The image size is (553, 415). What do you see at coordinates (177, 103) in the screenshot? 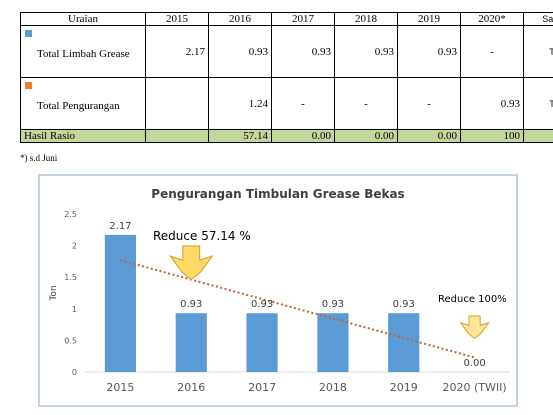
I see `table-cell` at bounding box center [177, 103].